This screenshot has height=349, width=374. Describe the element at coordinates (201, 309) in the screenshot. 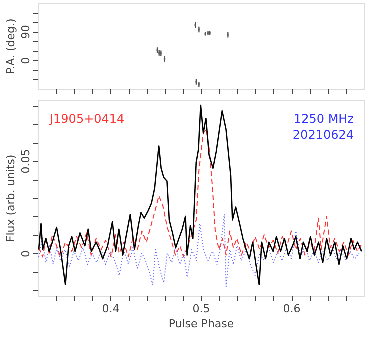

I see `x-tick-label: 0.5` at that location.